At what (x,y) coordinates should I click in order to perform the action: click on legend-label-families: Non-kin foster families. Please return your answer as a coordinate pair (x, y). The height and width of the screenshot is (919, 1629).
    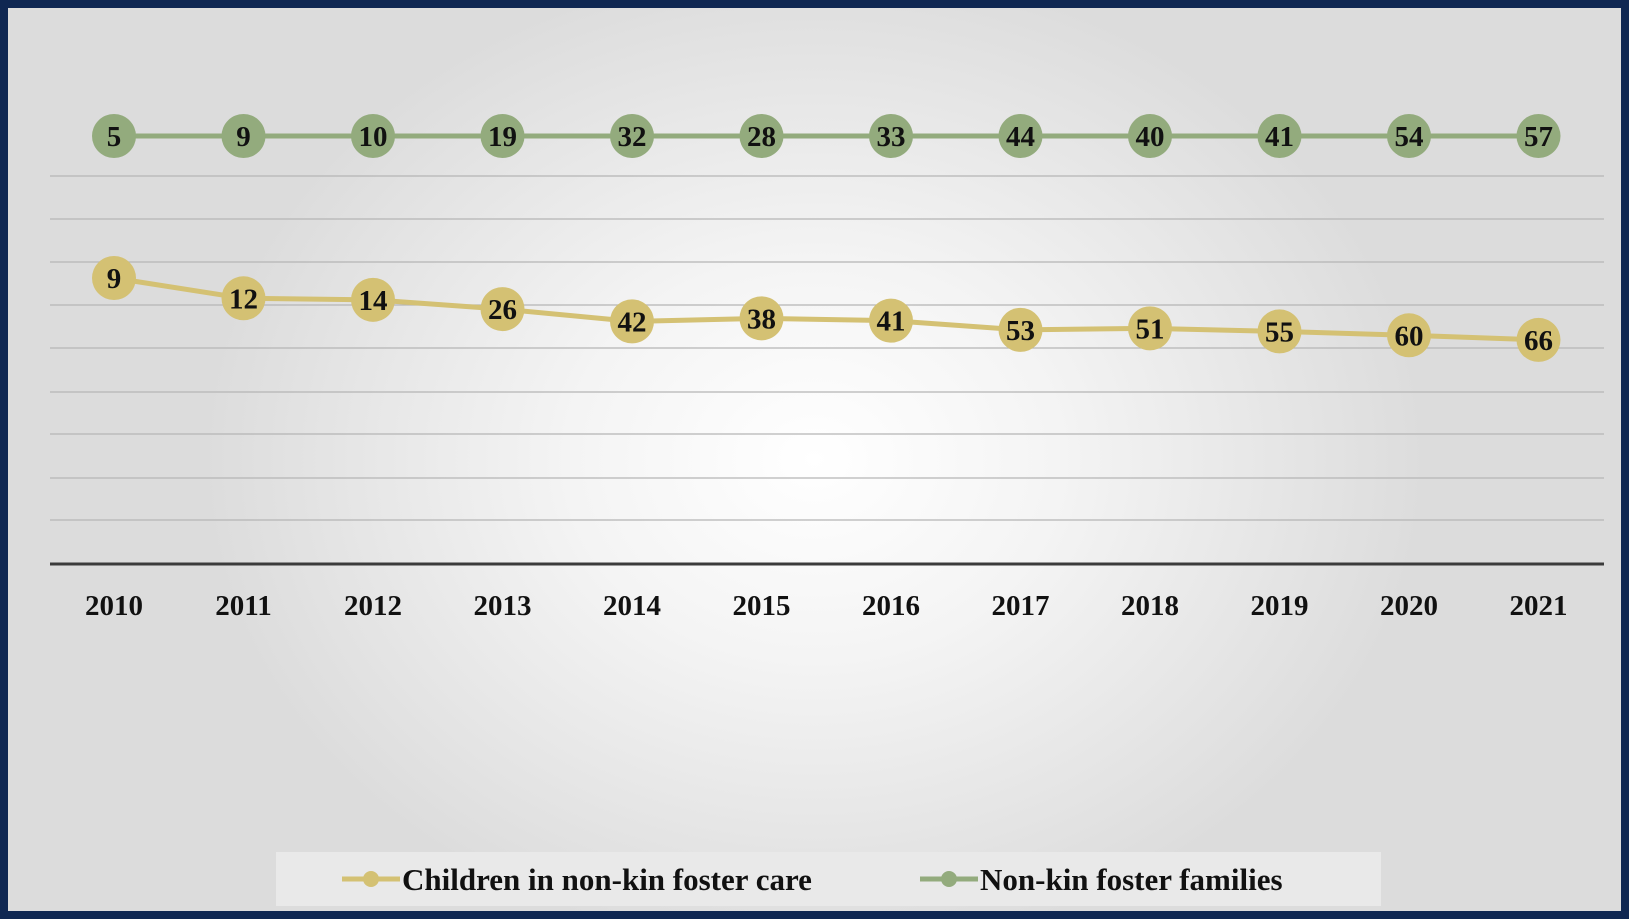
    Looking at the image, I should click on (1131, 879).